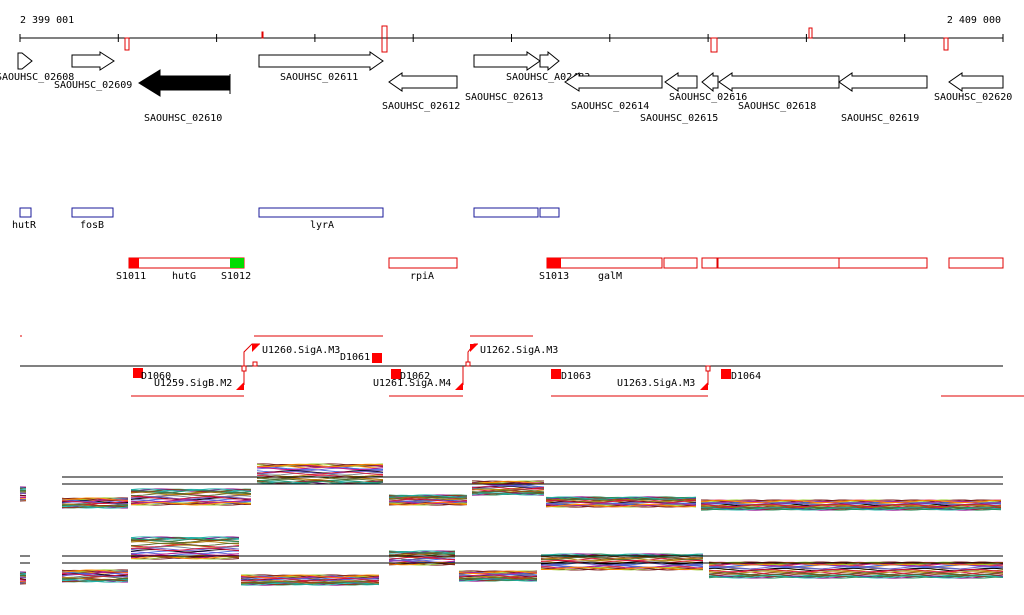 The height and width of the screenshot is (615, 1024). I want to click on gene-arrow-saouhsc-a02483, so click(549, 61).